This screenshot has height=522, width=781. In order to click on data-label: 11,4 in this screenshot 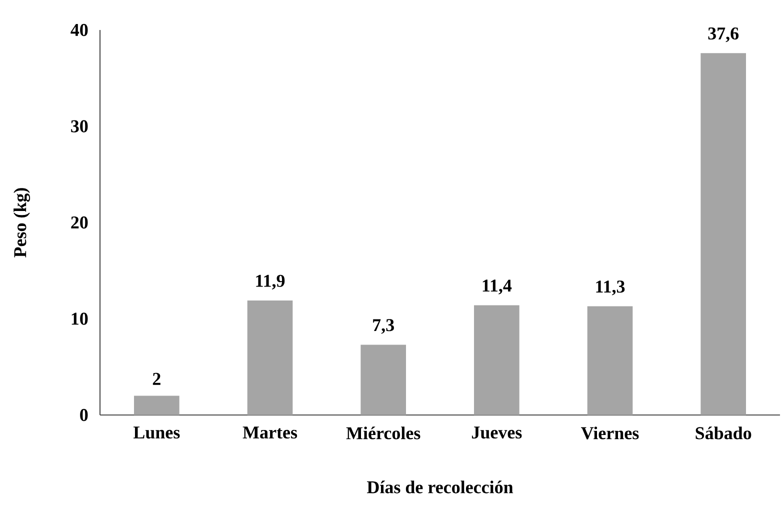, I will do `click(497, 287)`.